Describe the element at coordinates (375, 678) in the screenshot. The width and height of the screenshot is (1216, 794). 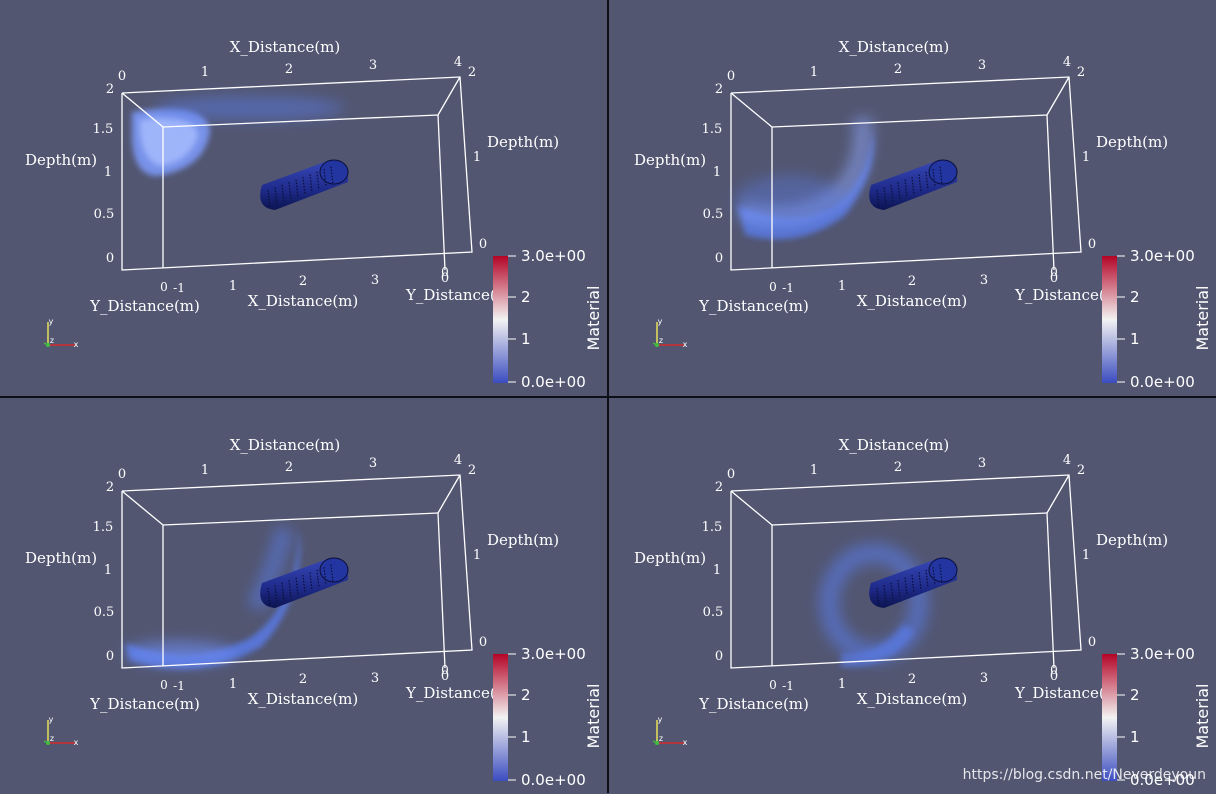
I see `x-tick-bottom-label: 3` at that location.